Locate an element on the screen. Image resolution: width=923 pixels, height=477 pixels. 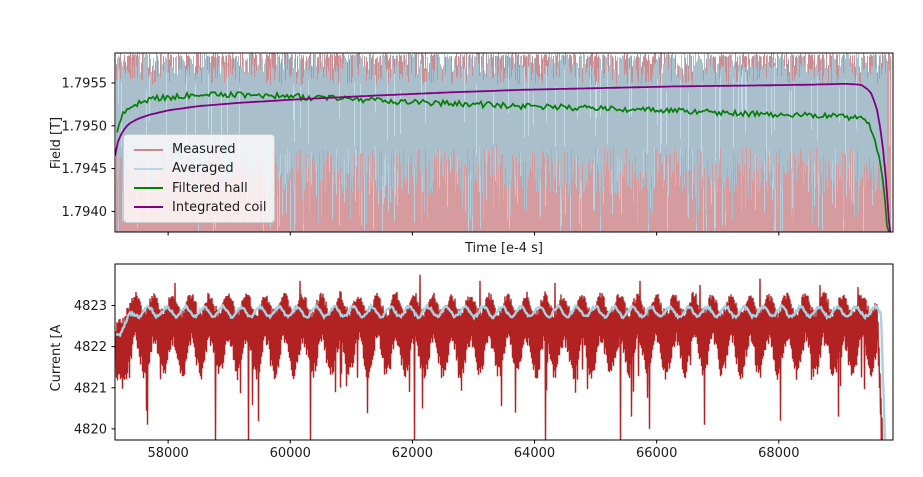
field-ylabel: Field [T] is located at coordinates (56, 143).